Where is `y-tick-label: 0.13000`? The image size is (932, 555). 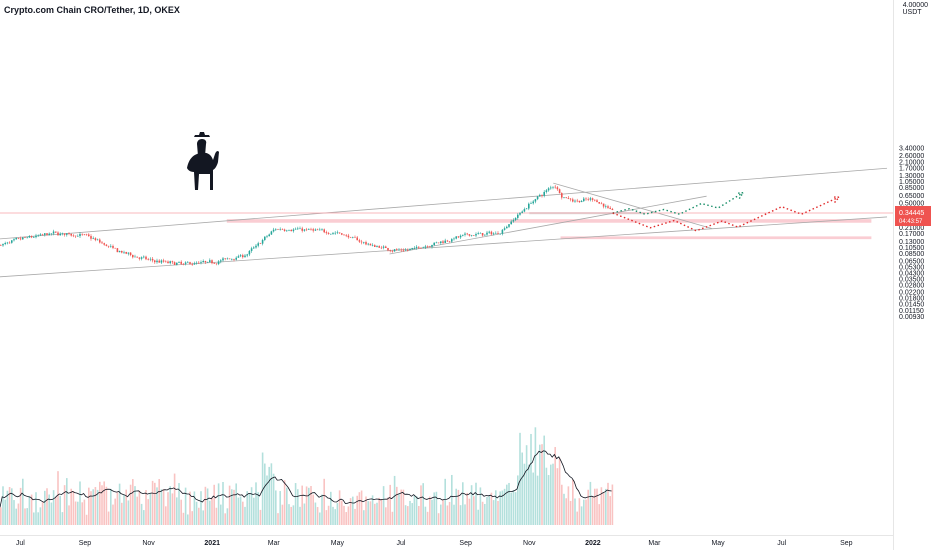
y-tick-label: 0.13000 is located at coordinates (911, 242).